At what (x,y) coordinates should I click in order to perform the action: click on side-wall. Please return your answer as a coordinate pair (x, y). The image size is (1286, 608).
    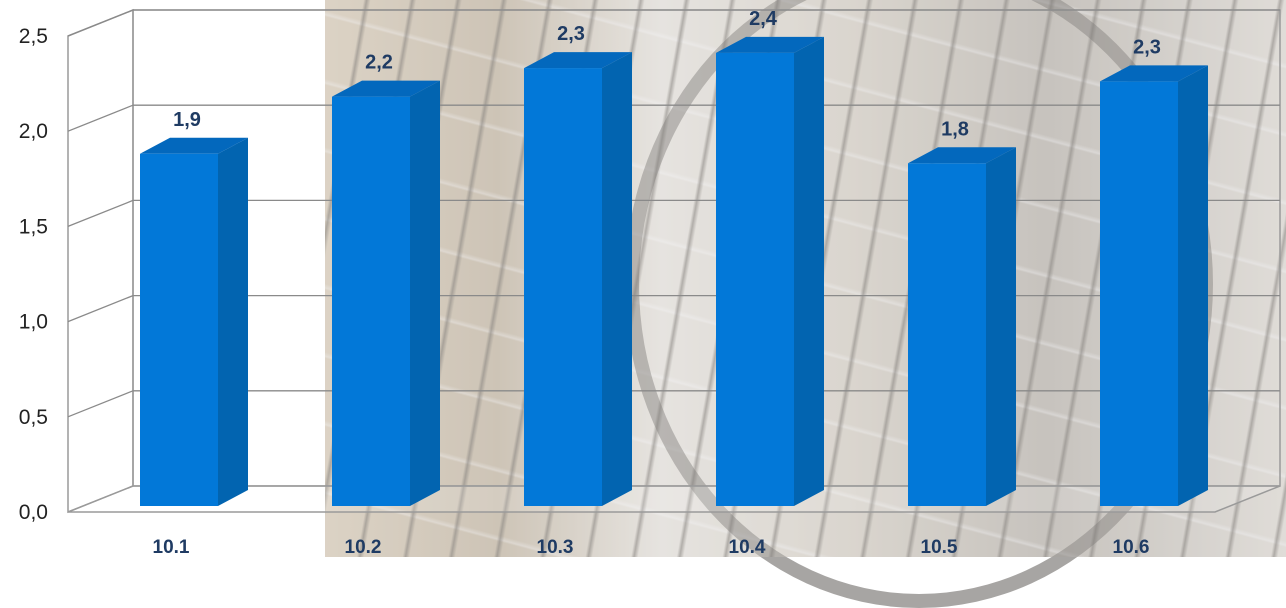
    Looking at the image, I should click on (100, 261).